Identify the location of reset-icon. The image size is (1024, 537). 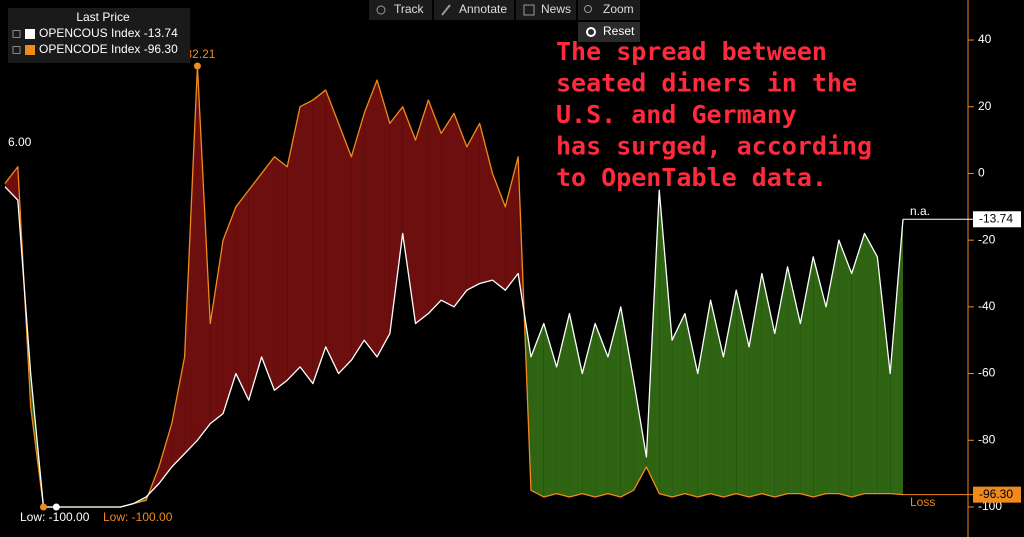
(591, 32).